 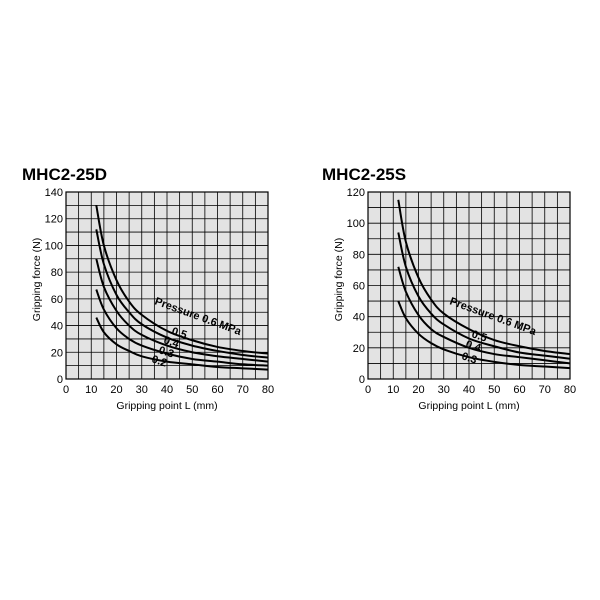 I want to click on chart-title: MHC2-25D, so click(x=64, y=174).